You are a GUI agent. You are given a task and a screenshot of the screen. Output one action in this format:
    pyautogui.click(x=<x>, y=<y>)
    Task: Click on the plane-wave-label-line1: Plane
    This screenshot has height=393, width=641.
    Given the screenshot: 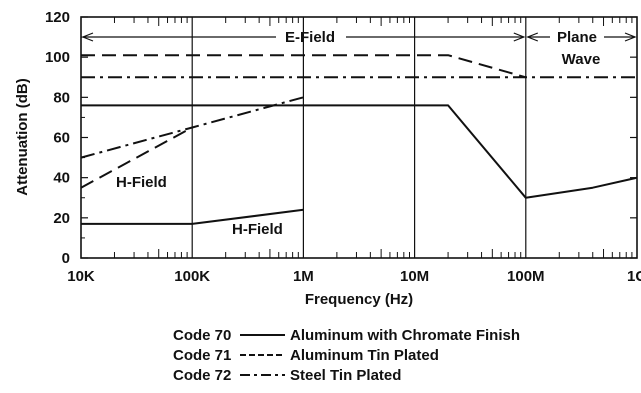 What is the action you would take?
    pyautogui.click(x=577, y=37)
    